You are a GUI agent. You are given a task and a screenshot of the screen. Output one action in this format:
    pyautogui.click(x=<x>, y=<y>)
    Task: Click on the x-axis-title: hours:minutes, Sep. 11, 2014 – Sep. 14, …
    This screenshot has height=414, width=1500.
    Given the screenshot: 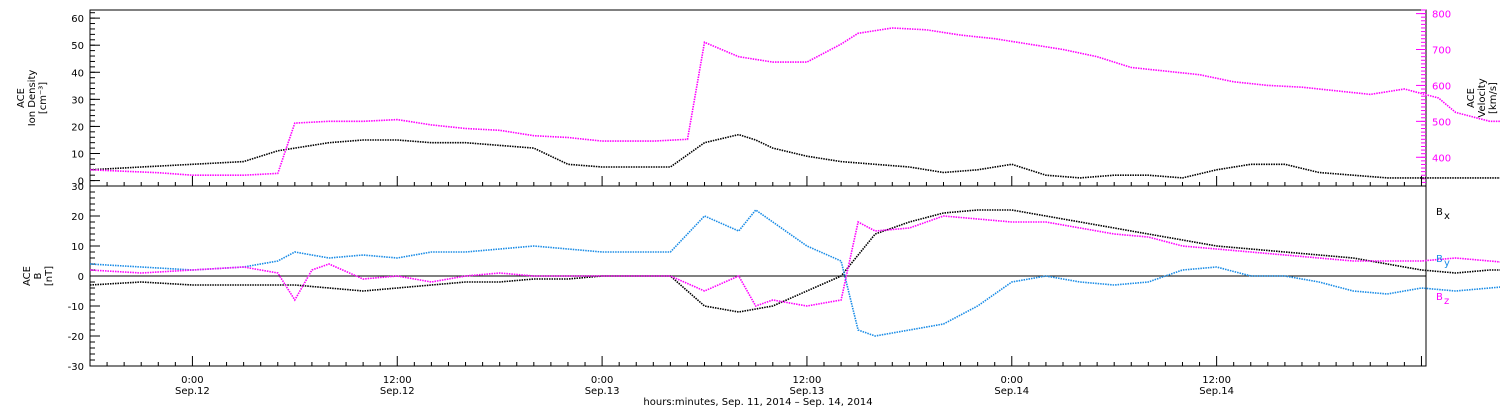 What is the action you would take?
    pyautogui.click(x=757, y=402)
    